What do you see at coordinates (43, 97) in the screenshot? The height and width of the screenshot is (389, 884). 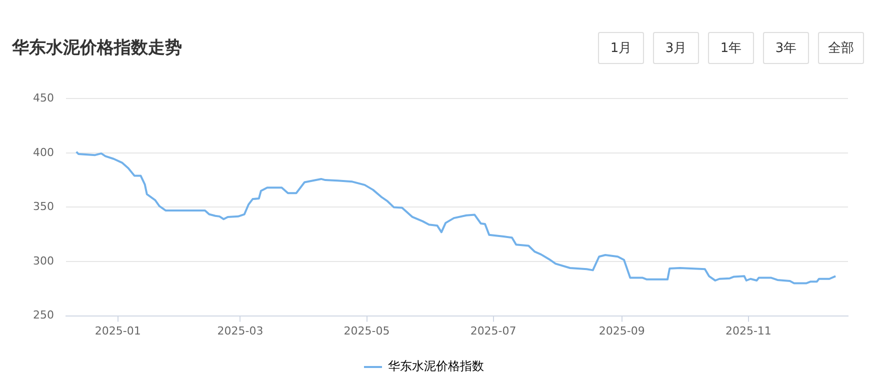 I see `y-tick-label: 450` at bounding box center [43, 97].